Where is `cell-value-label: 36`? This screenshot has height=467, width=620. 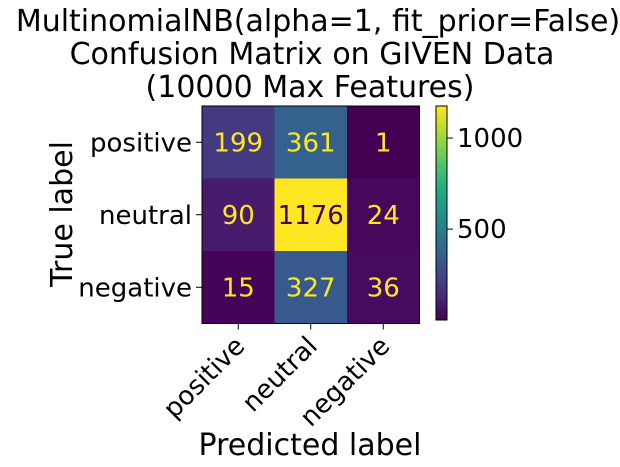
cell-value-label: 36 is located at coordinates (383, 288).